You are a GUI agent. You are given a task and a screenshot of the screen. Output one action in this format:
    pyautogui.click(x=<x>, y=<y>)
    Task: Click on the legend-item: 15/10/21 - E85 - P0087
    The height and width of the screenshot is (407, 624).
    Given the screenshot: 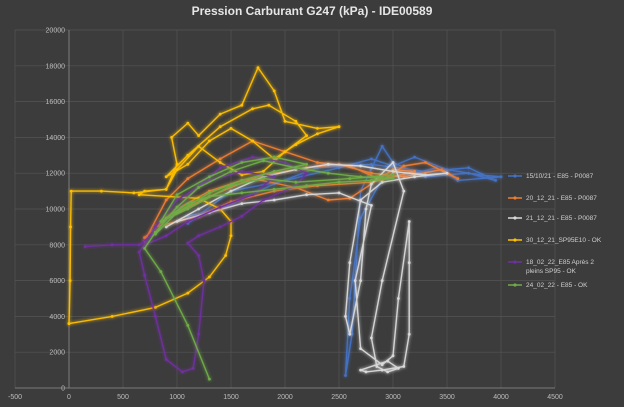 What is the action you would take?
    pyautogui.click(x=551, y=176)
    